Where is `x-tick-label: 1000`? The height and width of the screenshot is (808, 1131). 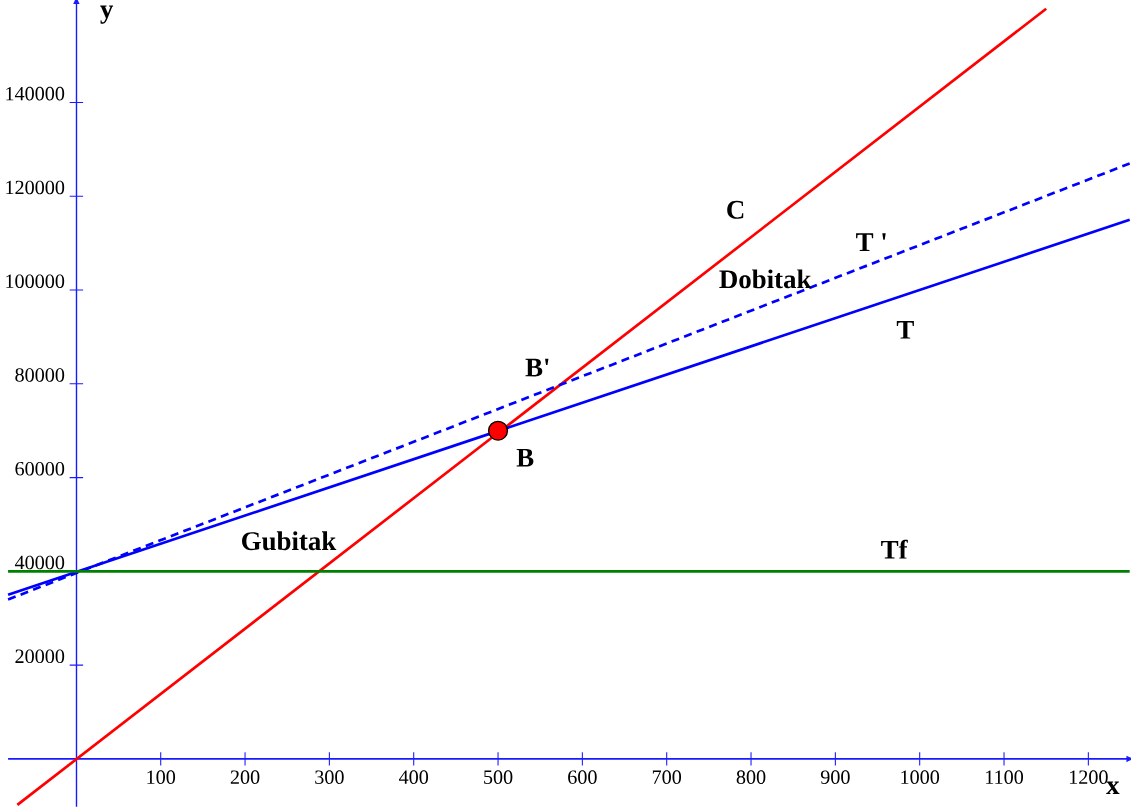 x-tick-label: 1000 is located at coordinates (920, 777).